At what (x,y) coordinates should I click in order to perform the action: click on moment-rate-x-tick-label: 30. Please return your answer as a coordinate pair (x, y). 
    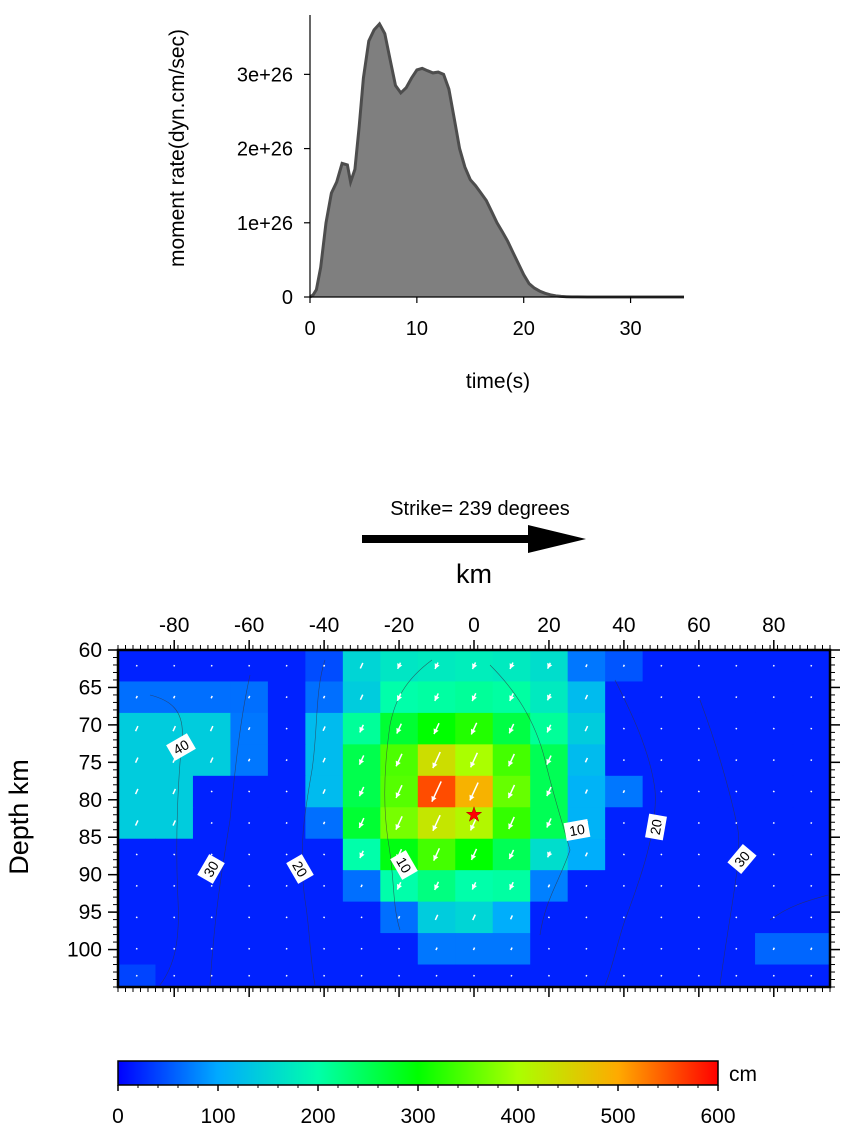
    Looking at the image, I should click on (630, 329).